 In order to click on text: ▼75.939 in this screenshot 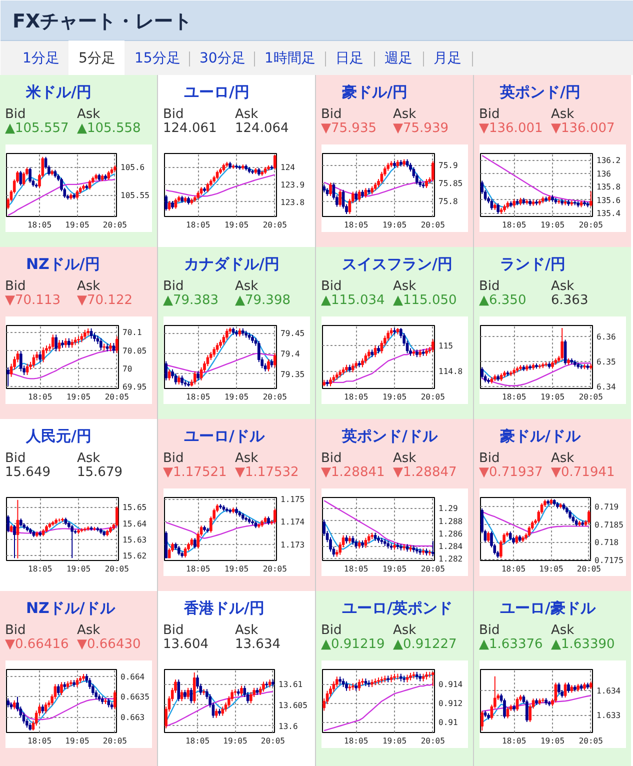, I will do `click(420, 128)`.